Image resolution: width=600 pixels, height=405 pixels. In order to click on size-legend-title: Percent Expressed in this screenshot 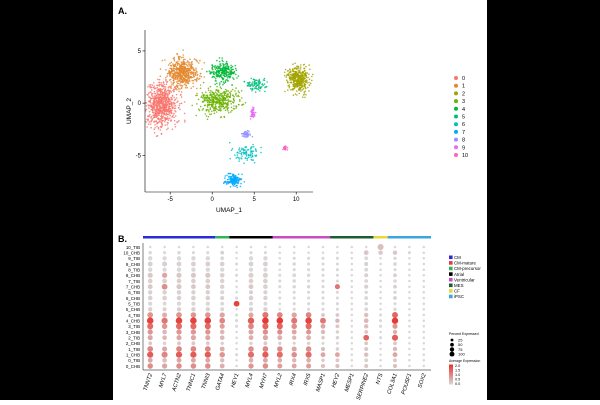, I will do `click(464, 334)`.